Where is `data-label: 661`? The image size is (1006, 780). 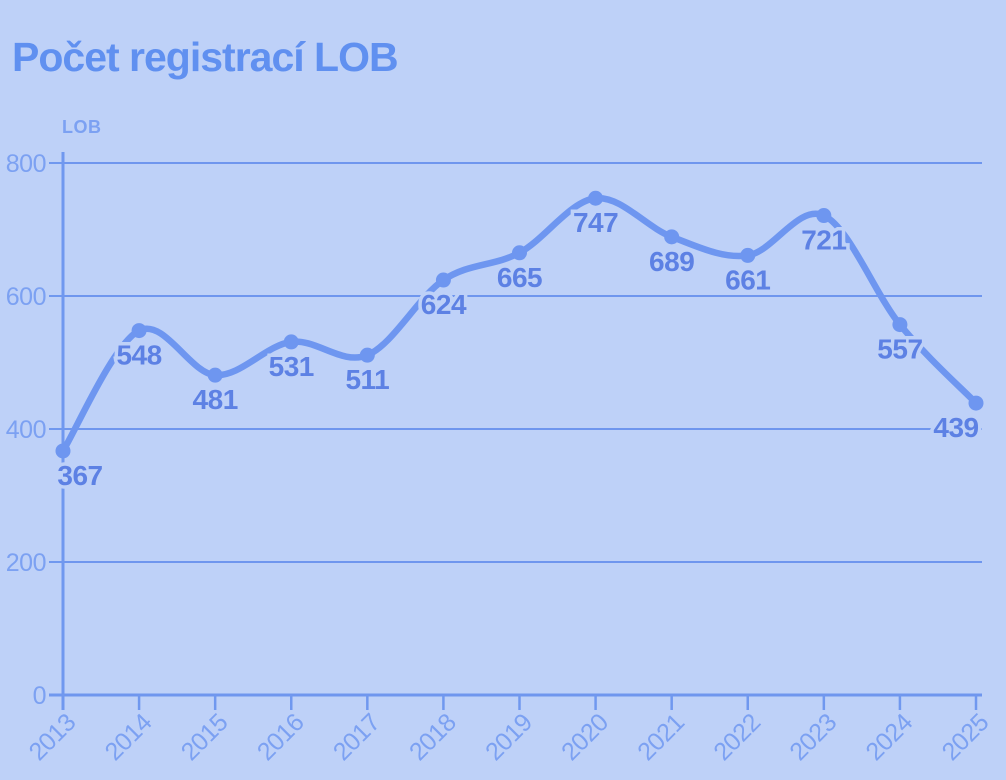
data-label: 661 is located at coordinates (747, 279).